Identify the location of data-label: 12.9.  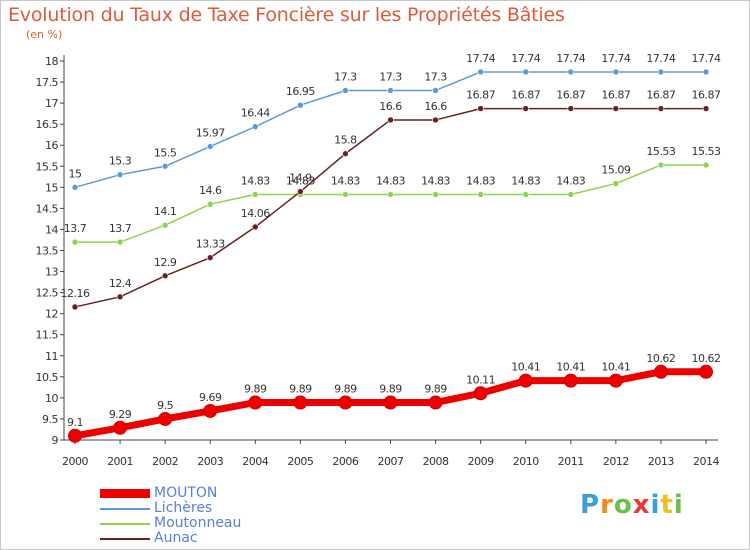
(165, 262).